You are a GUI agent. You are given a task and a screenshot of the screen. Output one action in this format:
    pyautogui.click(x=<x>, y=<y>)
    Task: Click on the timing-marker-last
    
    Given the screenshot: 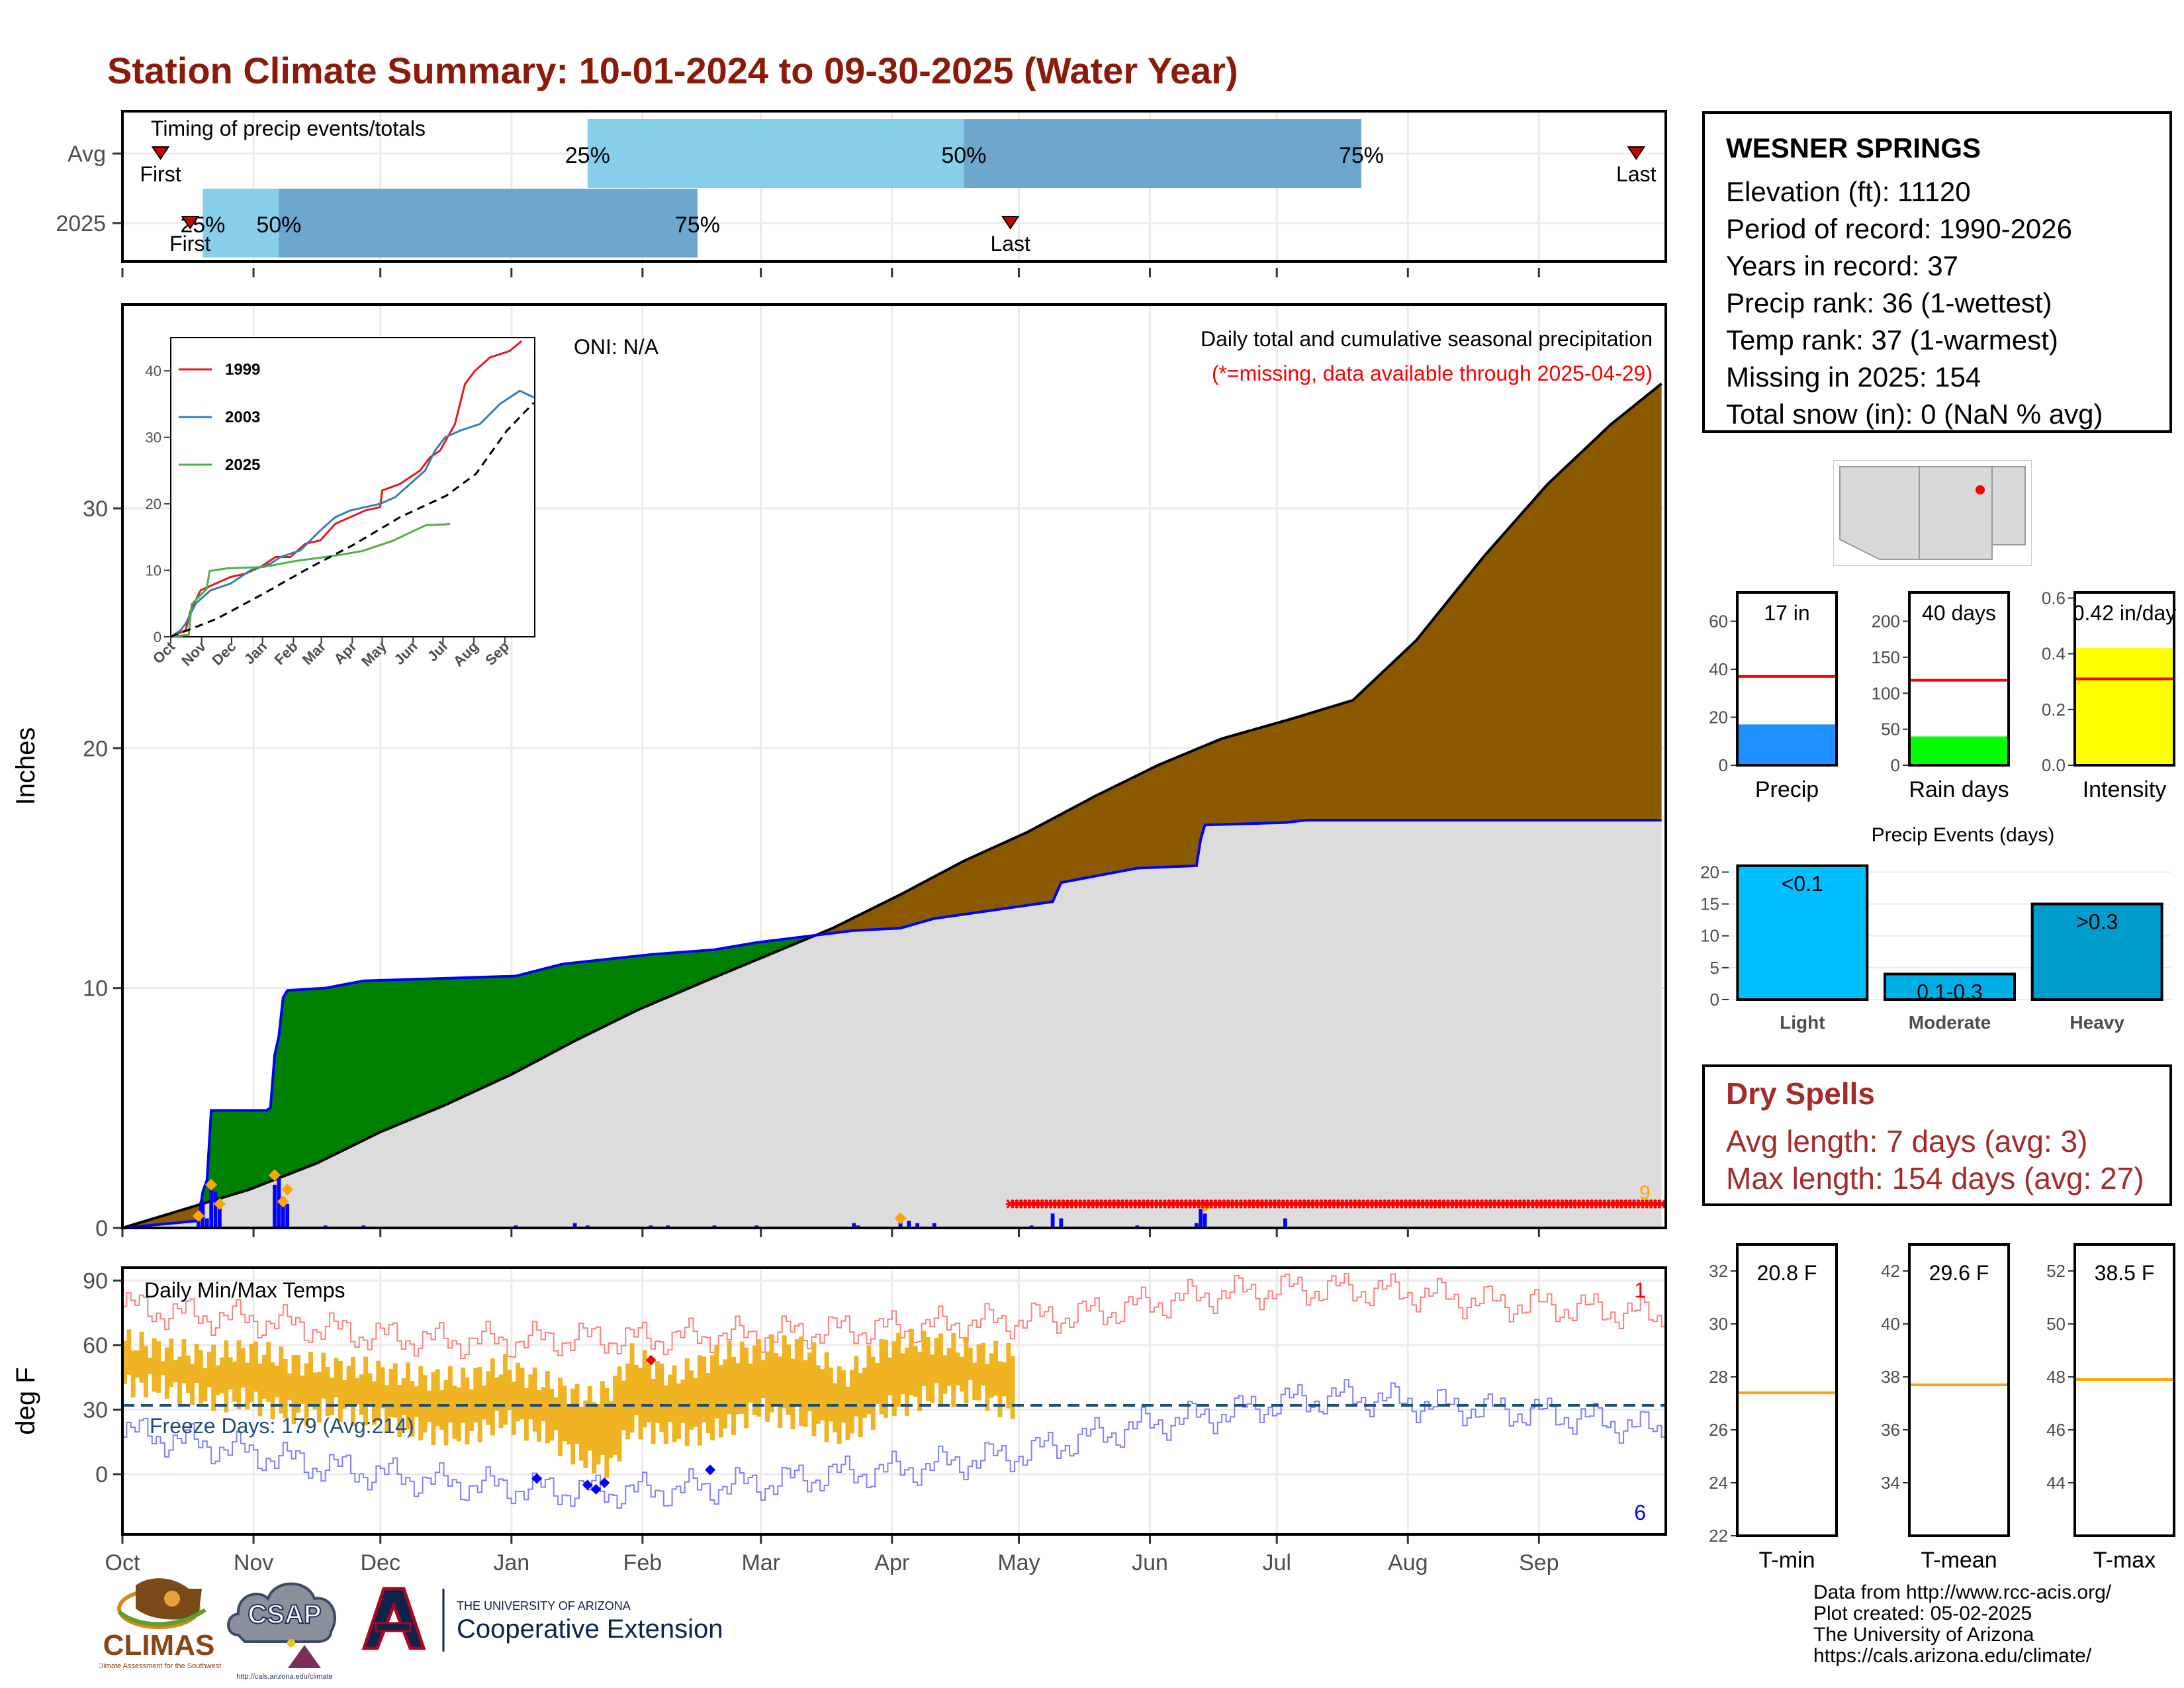 What is the action you would take?
    pyautogui.click(x=1011, y=223)
    